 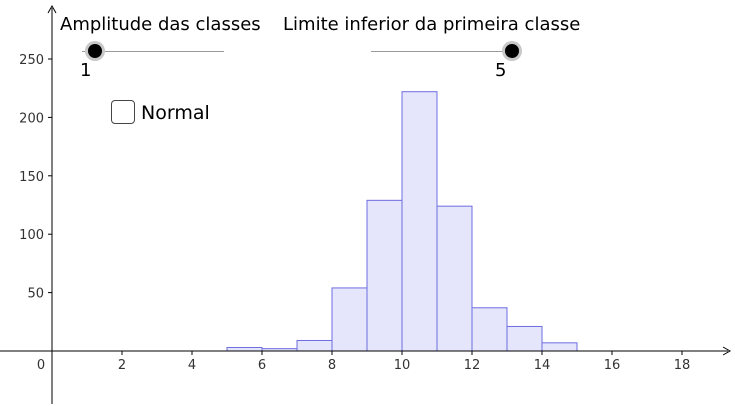 I want to click on y-tick-label: 250, so click(x=31, y=60).